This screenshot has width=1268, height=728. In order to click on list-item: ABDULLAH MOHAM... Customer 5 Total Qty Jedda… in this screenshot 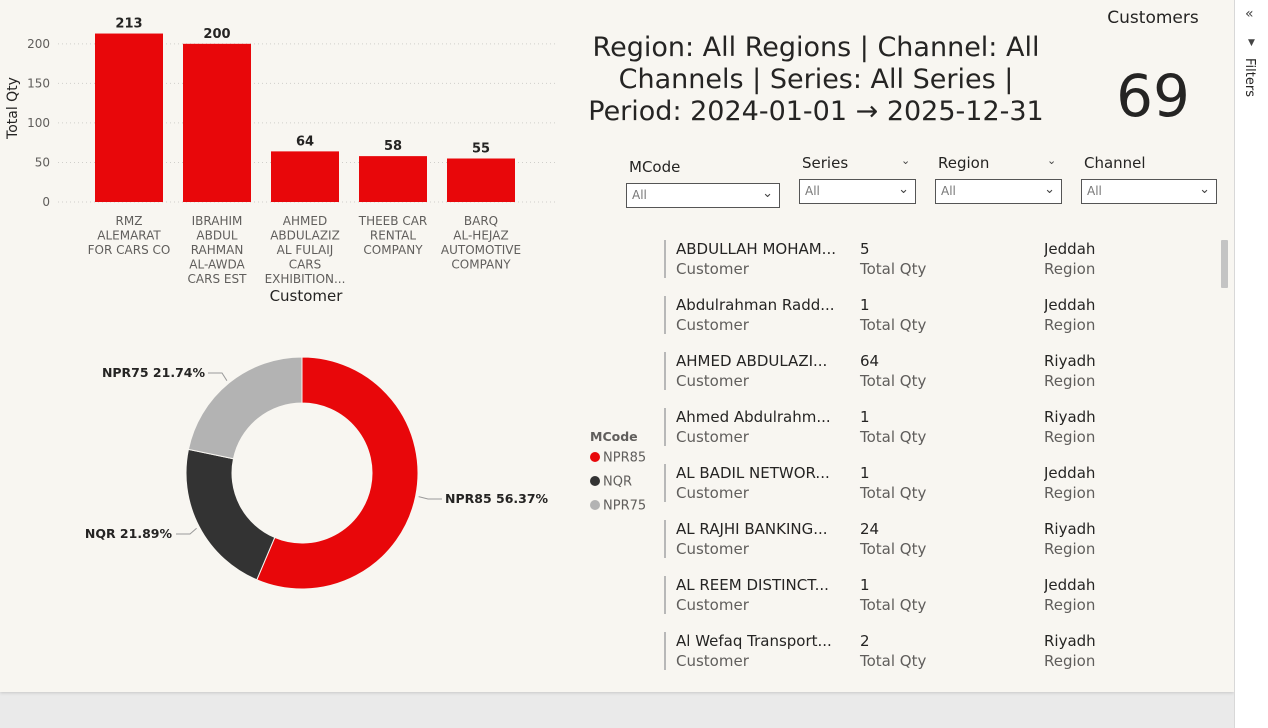, I will do `click(941, 261)`.